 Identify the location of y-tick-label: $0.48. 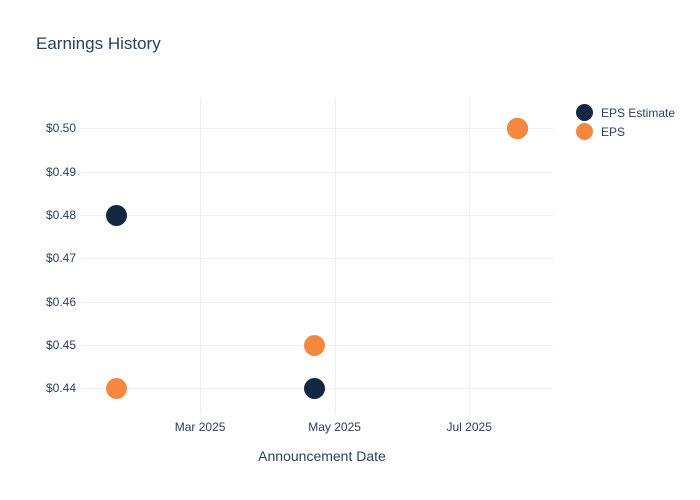
(60, 215).